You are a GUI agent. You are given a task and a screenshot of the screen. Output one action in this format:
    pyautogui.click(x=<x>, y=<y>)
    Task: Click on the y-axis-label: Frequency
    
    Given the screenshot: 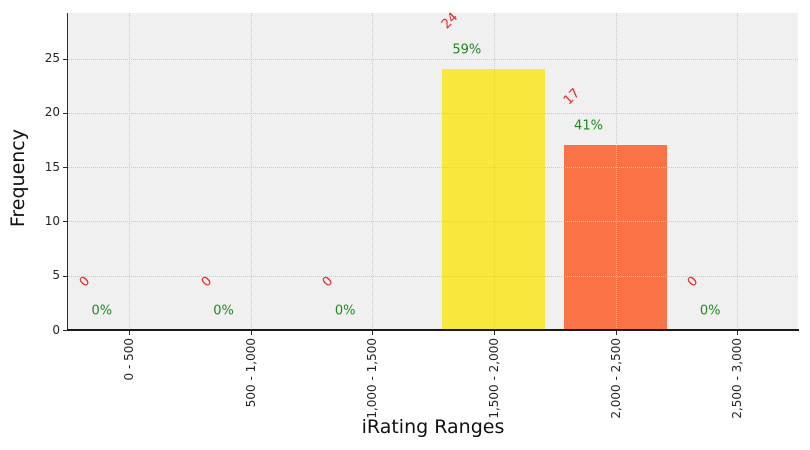 What is the action you would take?
    pyautogui.click(x=18, y=178)
    